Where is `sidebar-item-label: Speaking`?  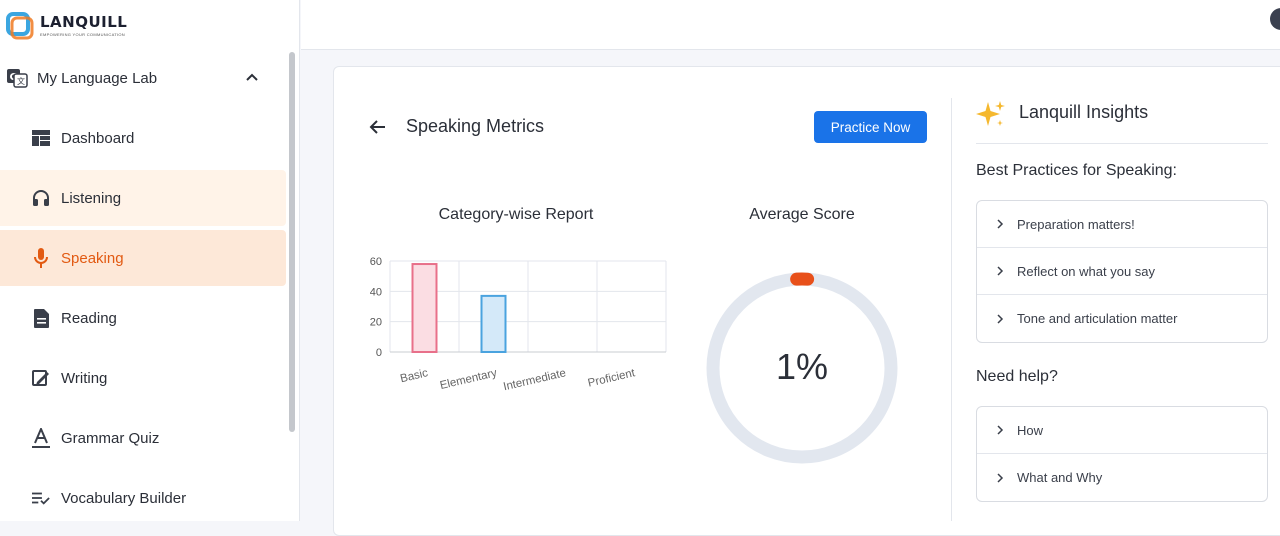 sidebar-item-label: Speaking is located at coordinates (92, 258).